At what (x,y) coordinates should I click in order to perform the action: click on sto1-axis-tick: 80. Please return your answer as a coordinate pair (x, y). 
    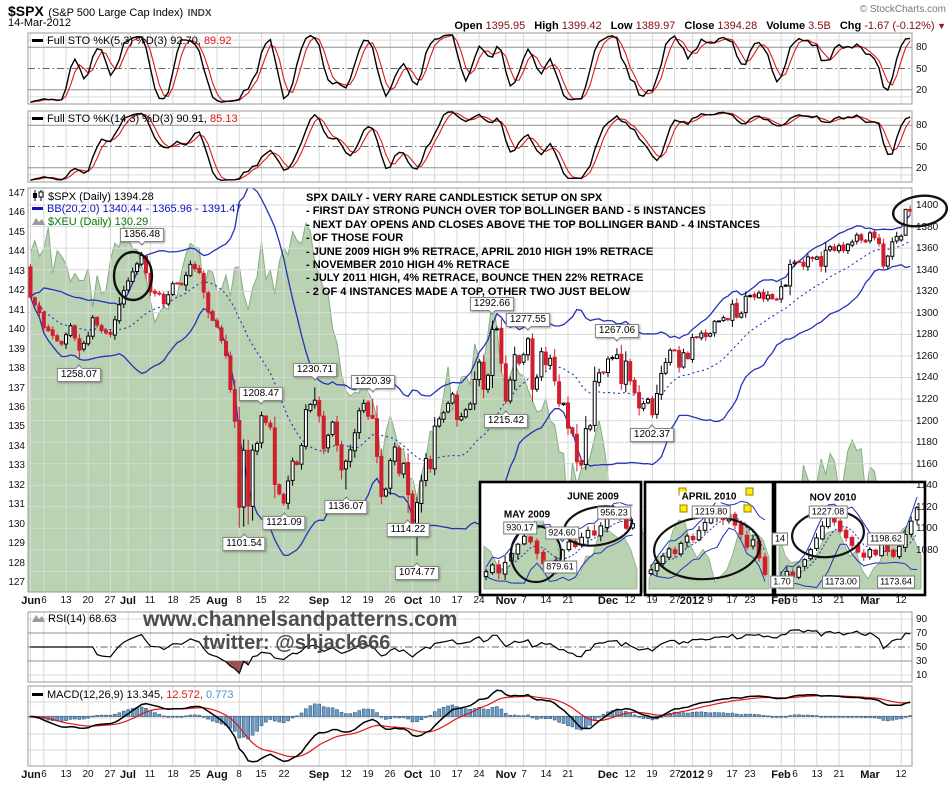
    Looking at the image, I should click on (922, 47).